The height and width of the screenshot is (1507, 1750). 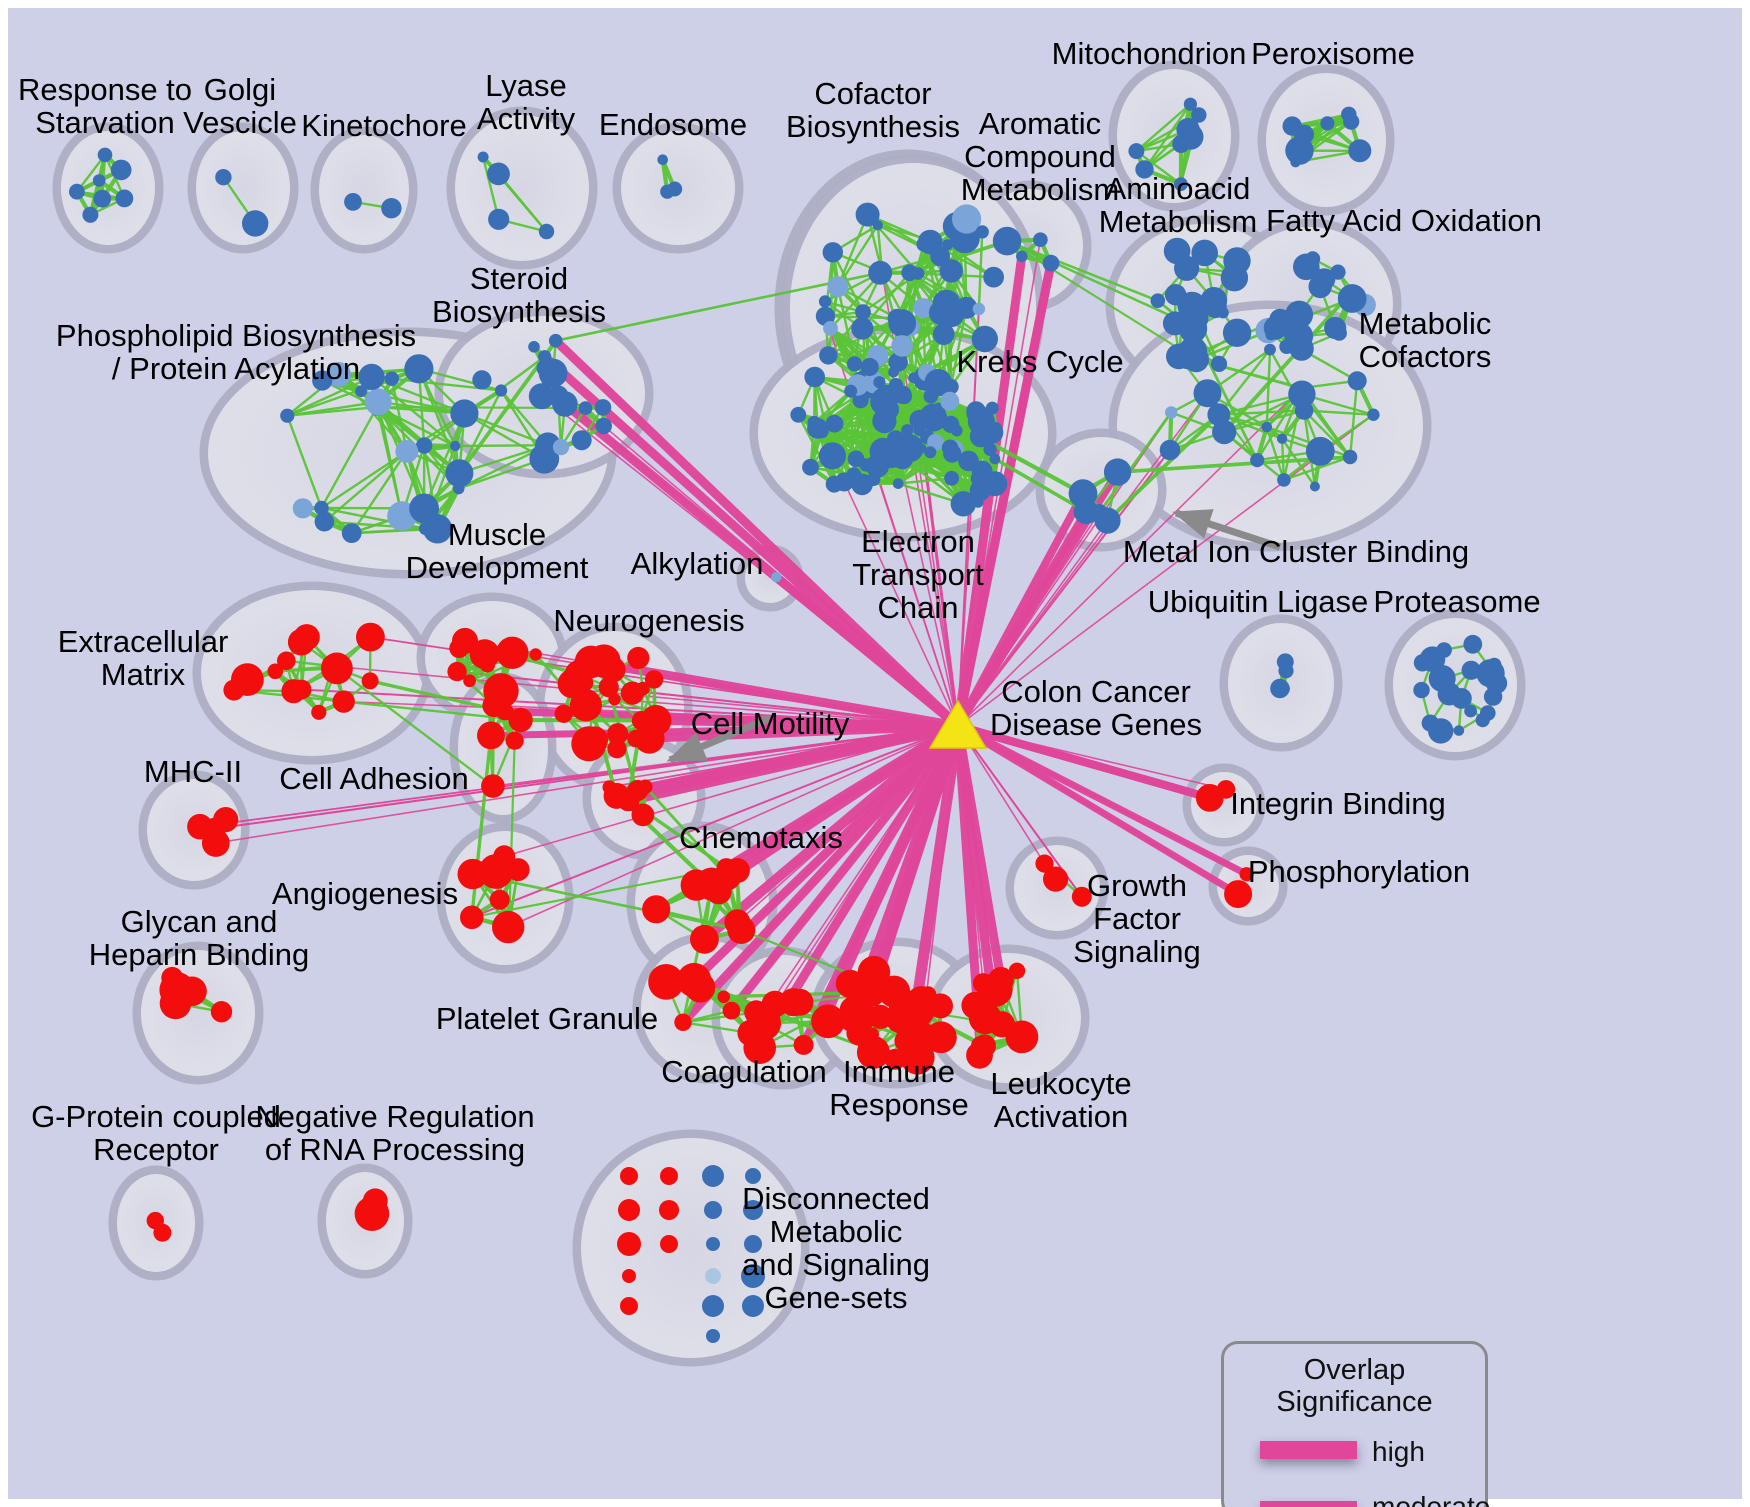 What do you see at coordinates (243, 188) in the screenshot?
I see `cluster-golgi-vescicle` at bounding box center [243, 188].